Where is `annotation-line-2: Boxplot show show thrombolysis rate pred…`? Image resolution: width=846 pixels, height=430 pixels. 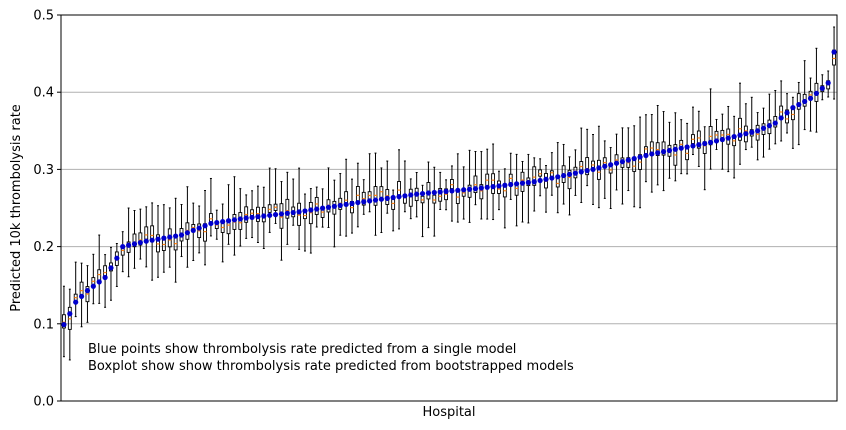
annotation-line-2: Boxplot show show thrombolysis rate pred… is located at coordinates (331, 366).